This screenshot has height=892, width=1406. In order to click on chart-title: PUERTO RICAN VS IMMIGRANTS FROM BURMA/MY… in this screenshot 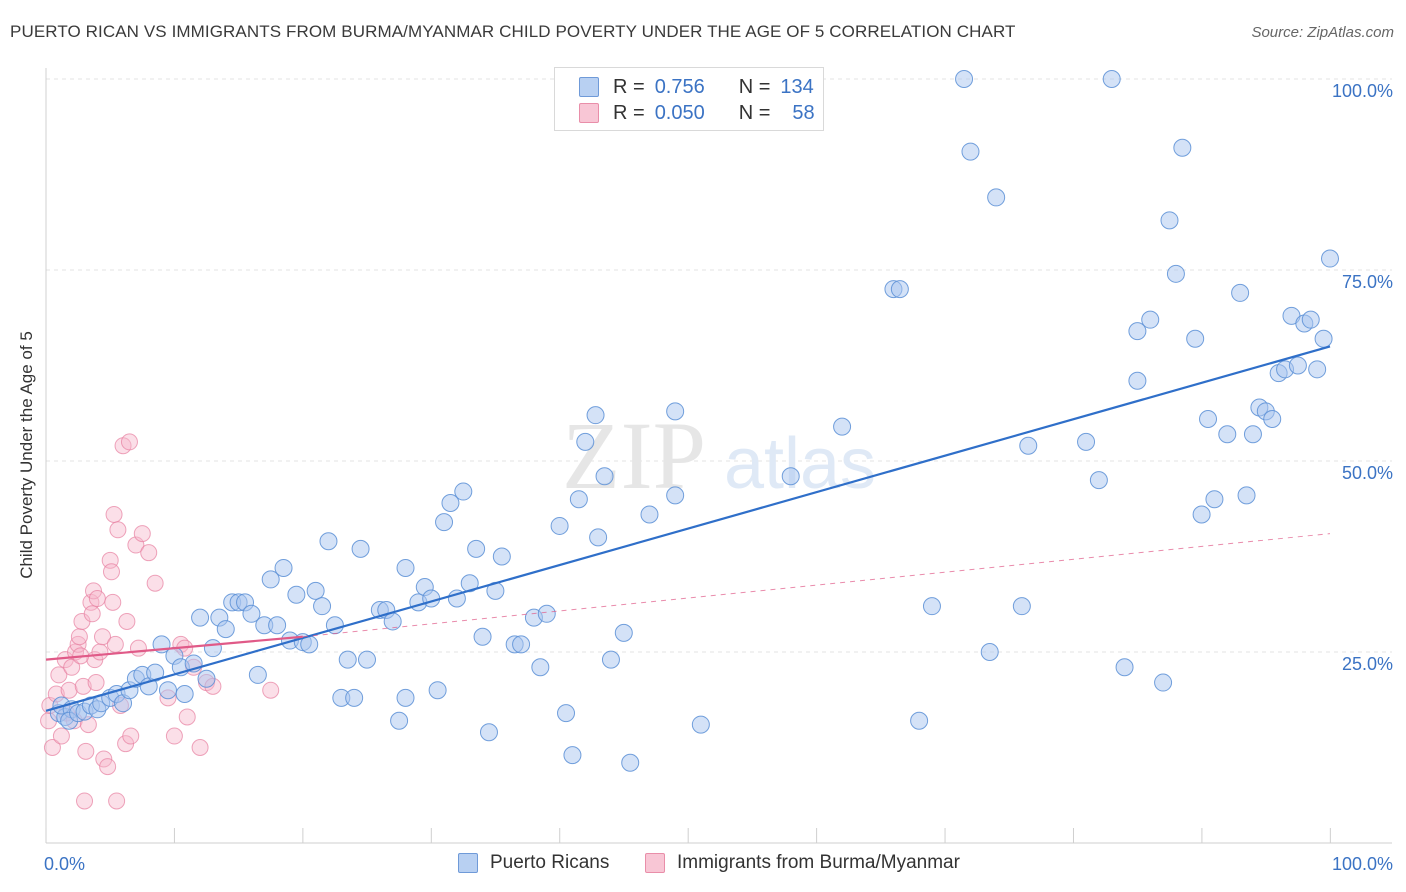, I will do `click(513, 31)`.